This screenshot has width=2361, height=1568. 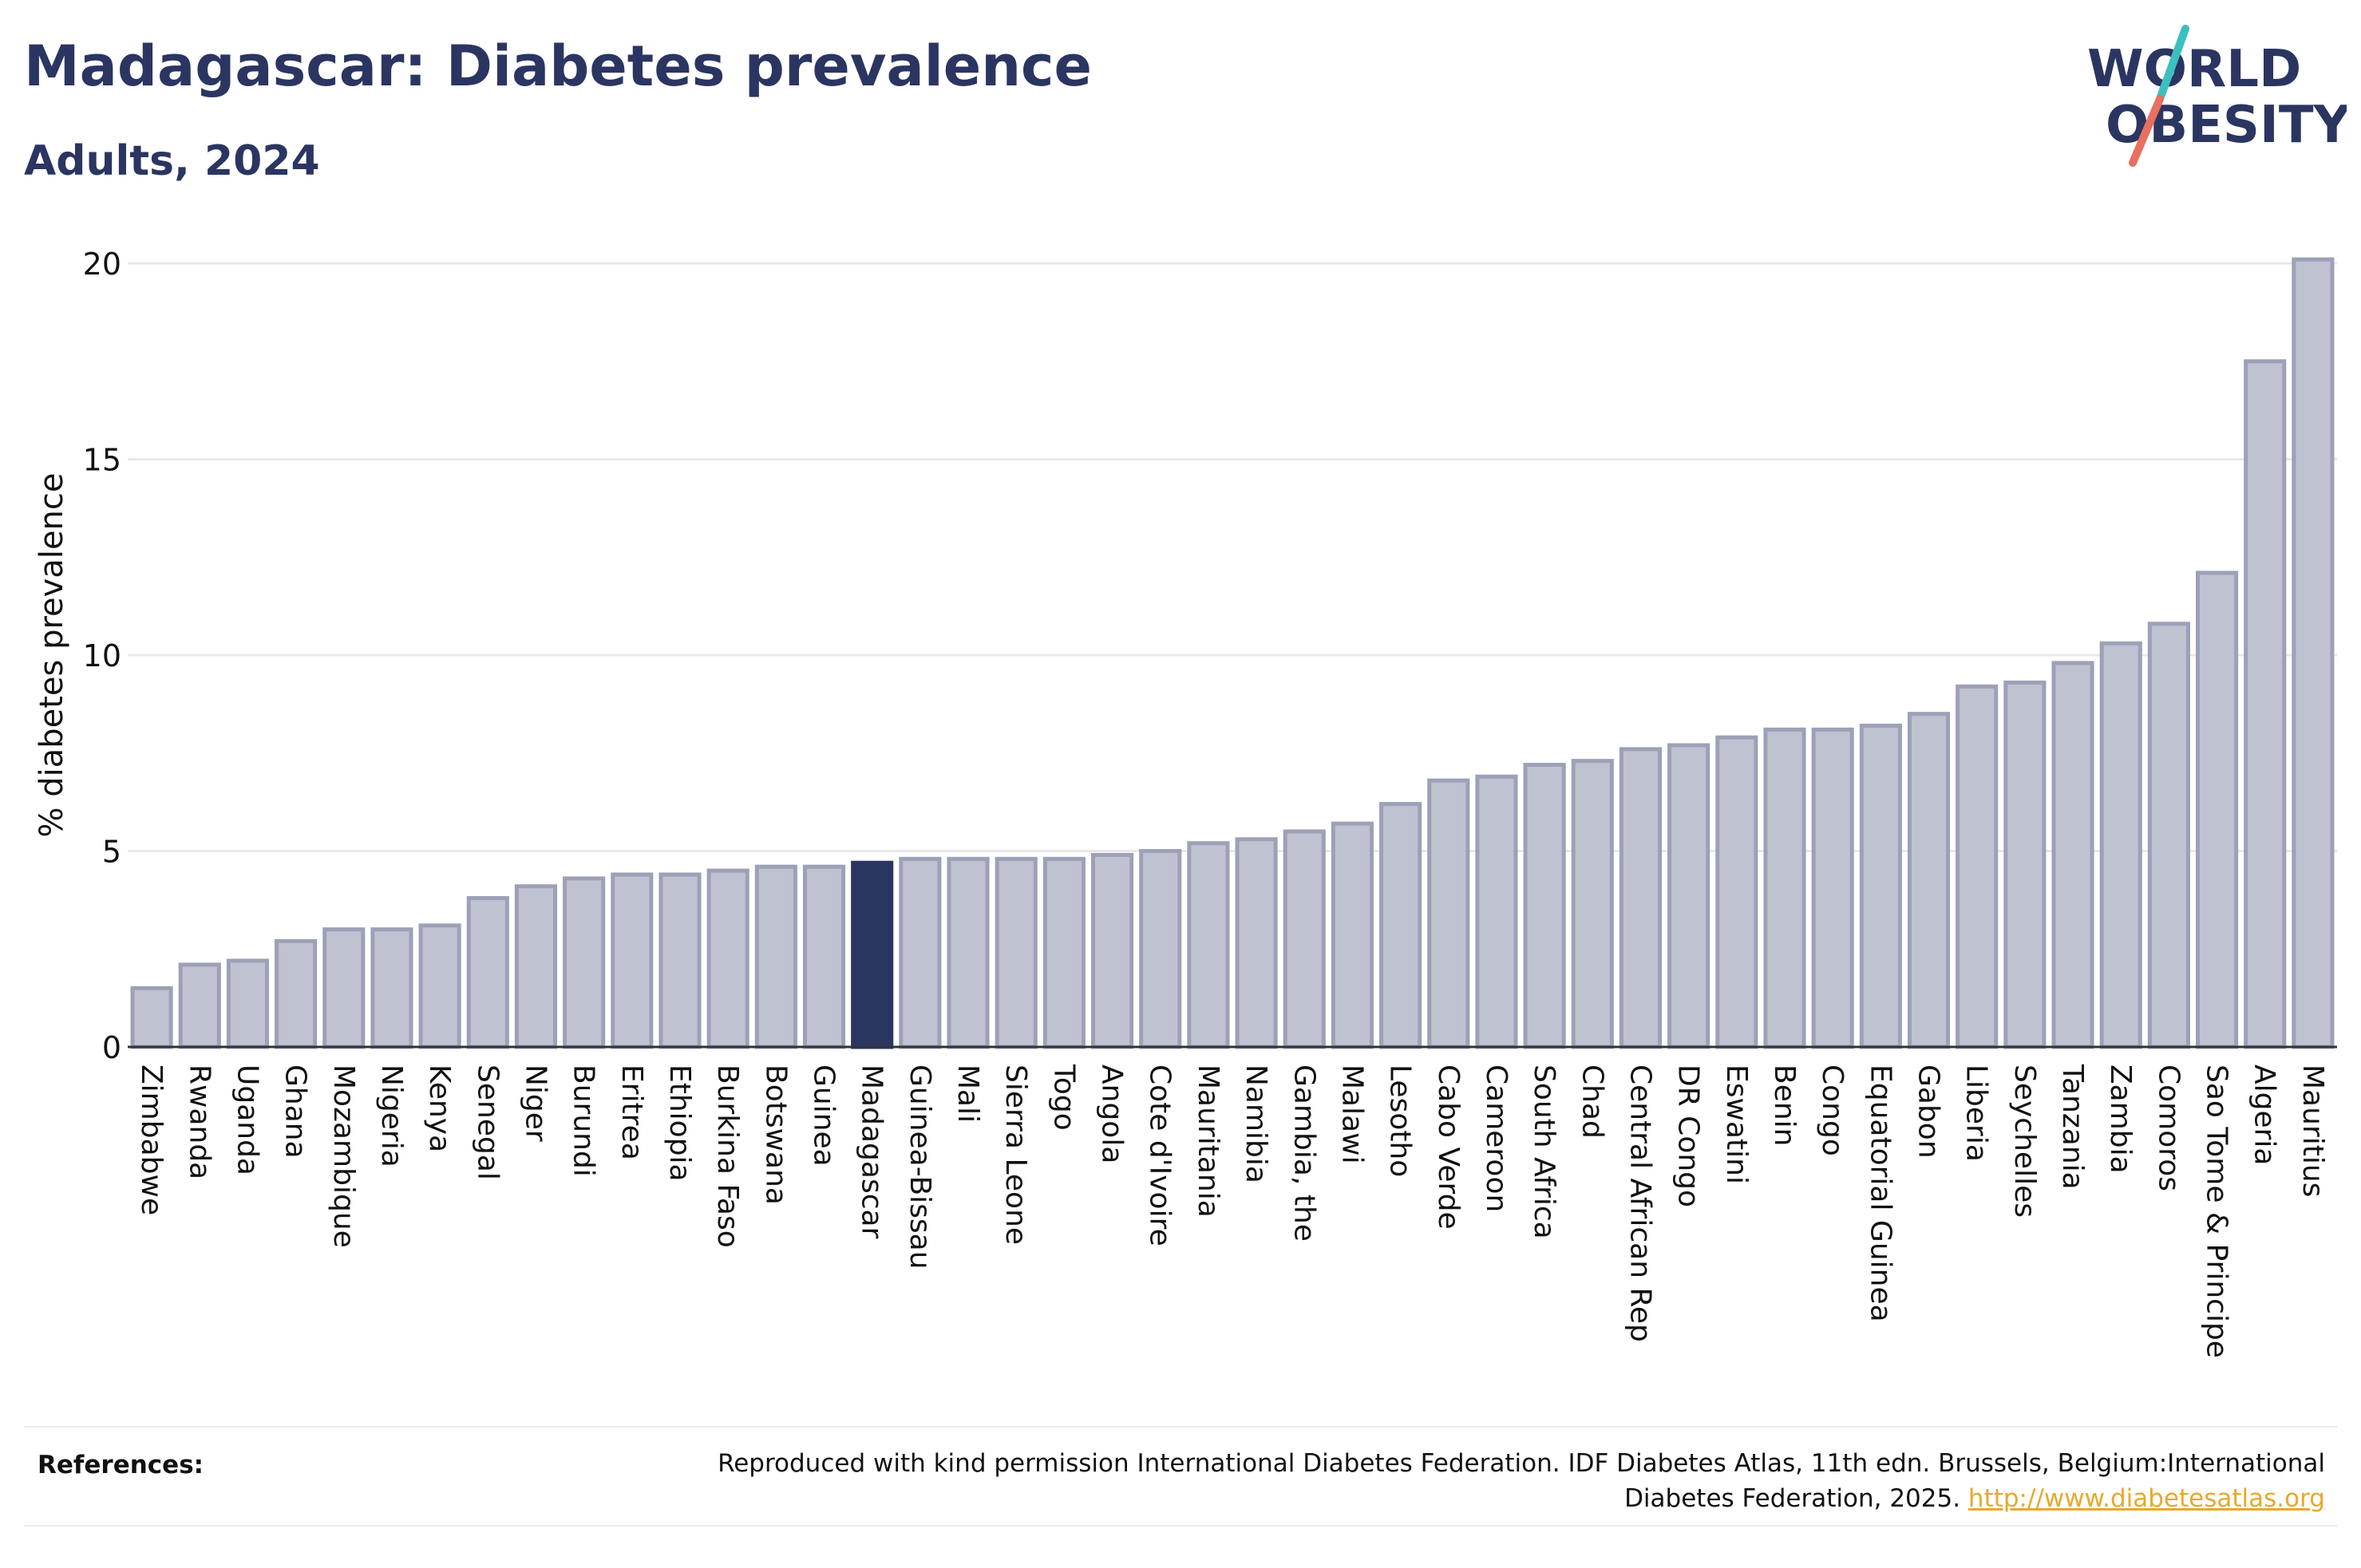 I want to click on x-tick-label: Gambia, the, so click(x=1303, y=1153).